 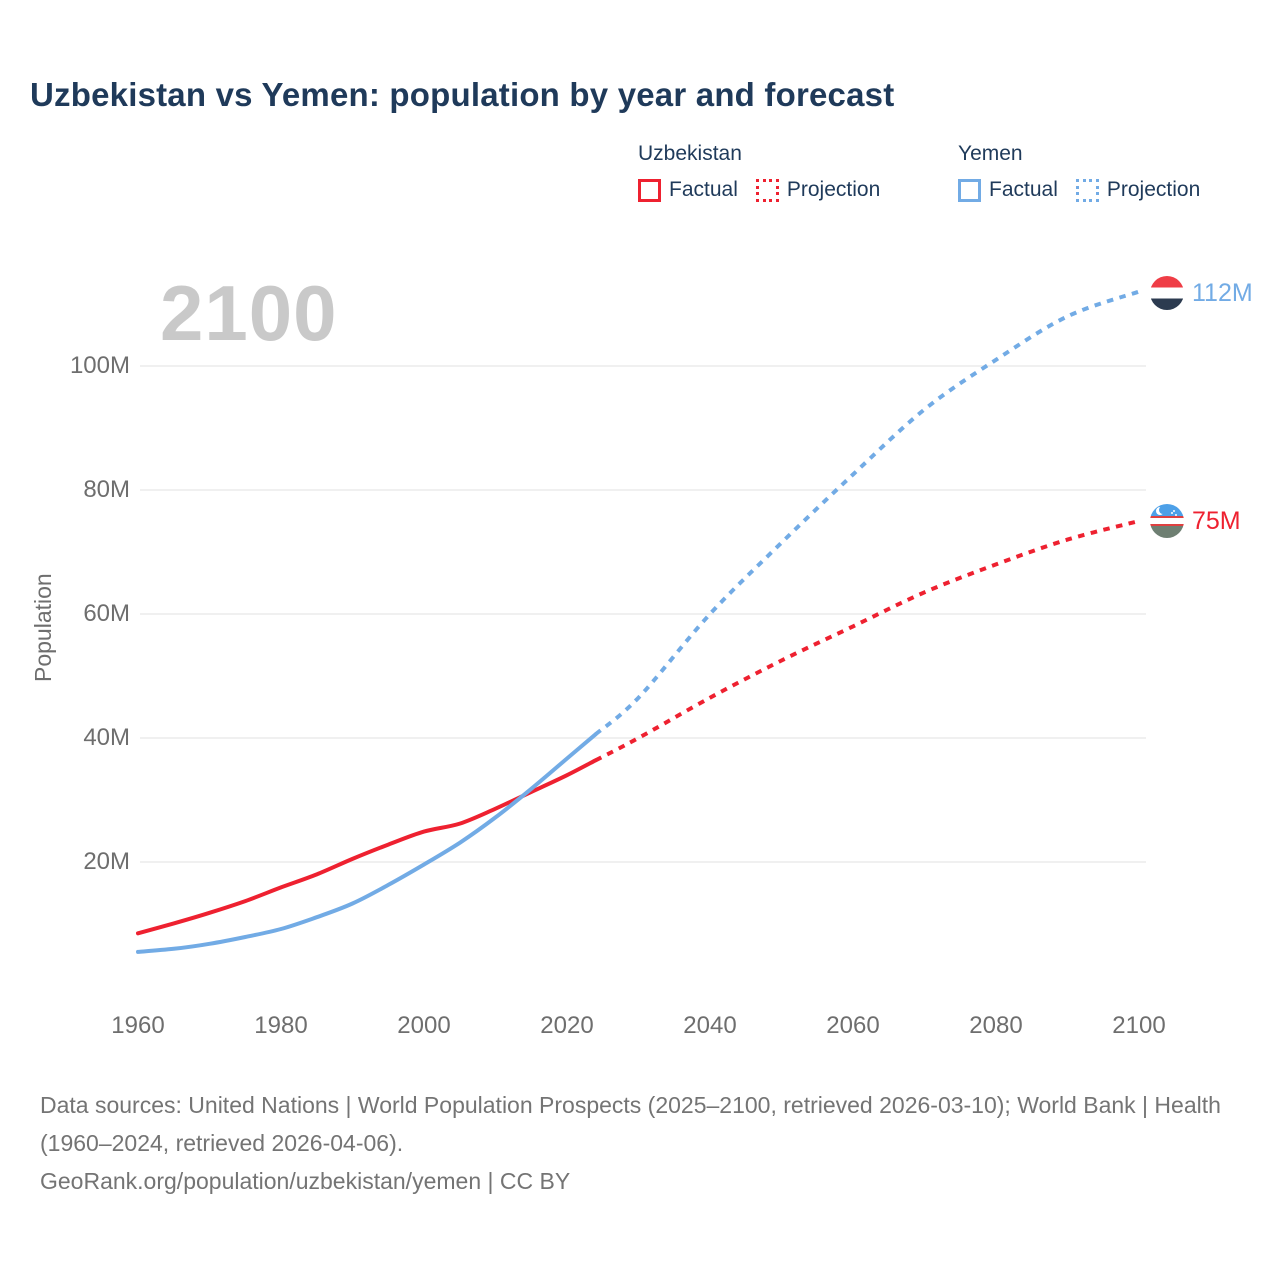 What do you see at coordinates (138, 1025) in the screenshot?
I see `x-tick-label: 1960` at bounding box center [138, 1025].